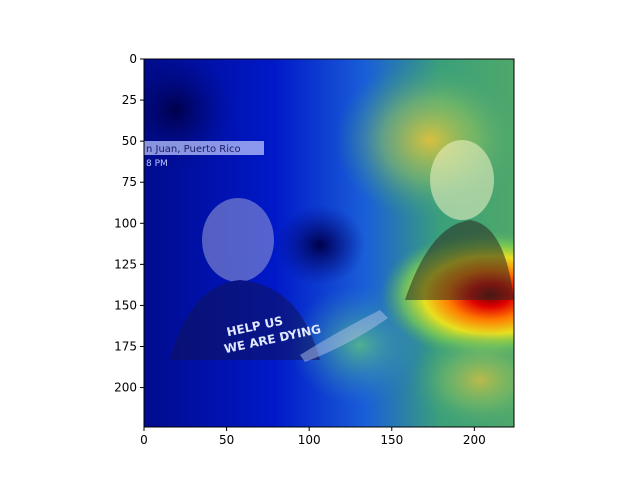 This screenshot has width=640, height=480. What do you see at coordinates (157, 164) in the screenshot?
I see `caption-line2: 8 PM` at bounding box center [157, 164].